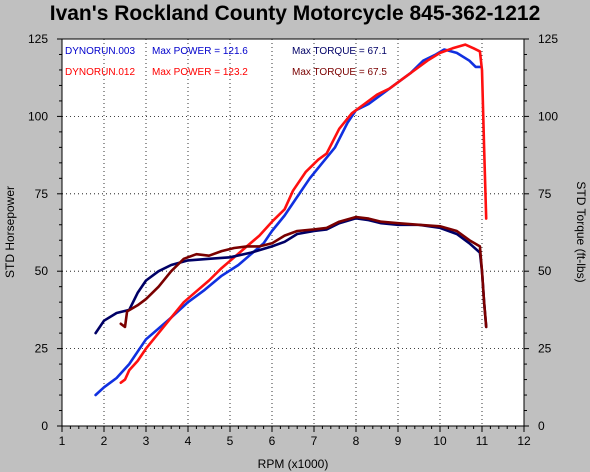 The width and height of the screenshot is (590, 472). What do you see at coordinates (10, 232) in the screenshot?
I see `y-axis-label-left: STD Horsepower` at bounding box center [10, 232].